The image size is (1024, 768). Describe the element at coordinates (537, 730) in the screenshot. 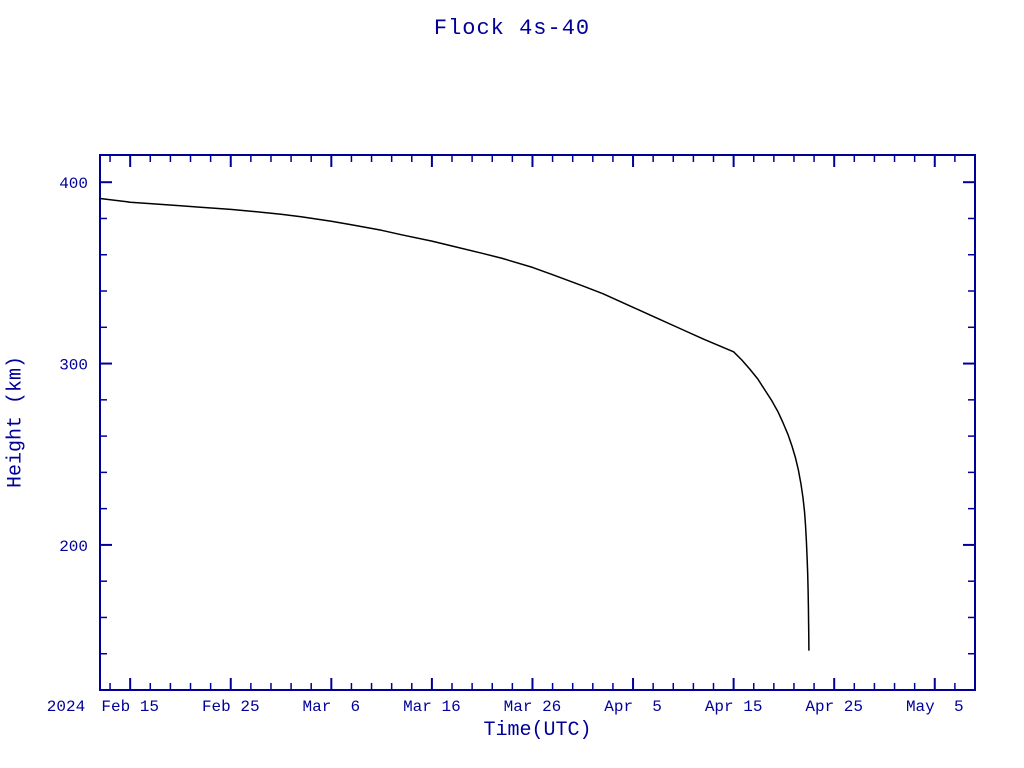

I see `x-axis-label: Time(UTC)` at that location.